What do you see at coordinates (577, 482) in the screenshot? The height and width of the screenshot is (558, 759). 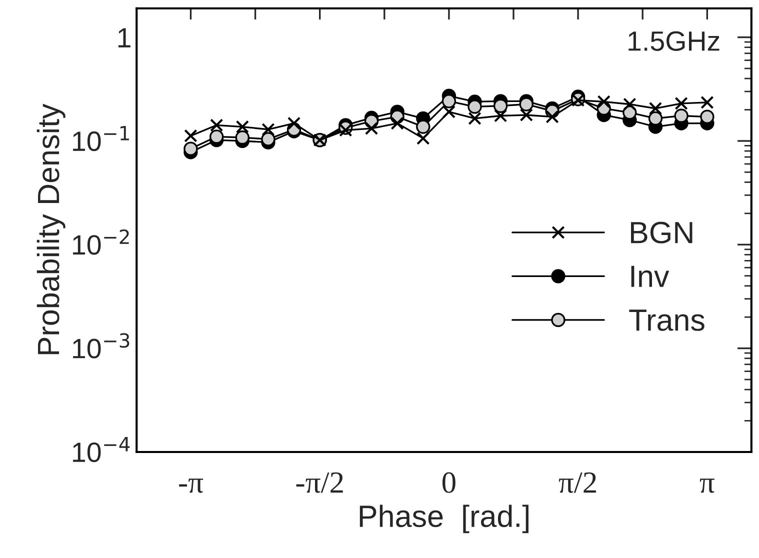 I see `x-tick-label: π/2` at bounding box center [577, 482].